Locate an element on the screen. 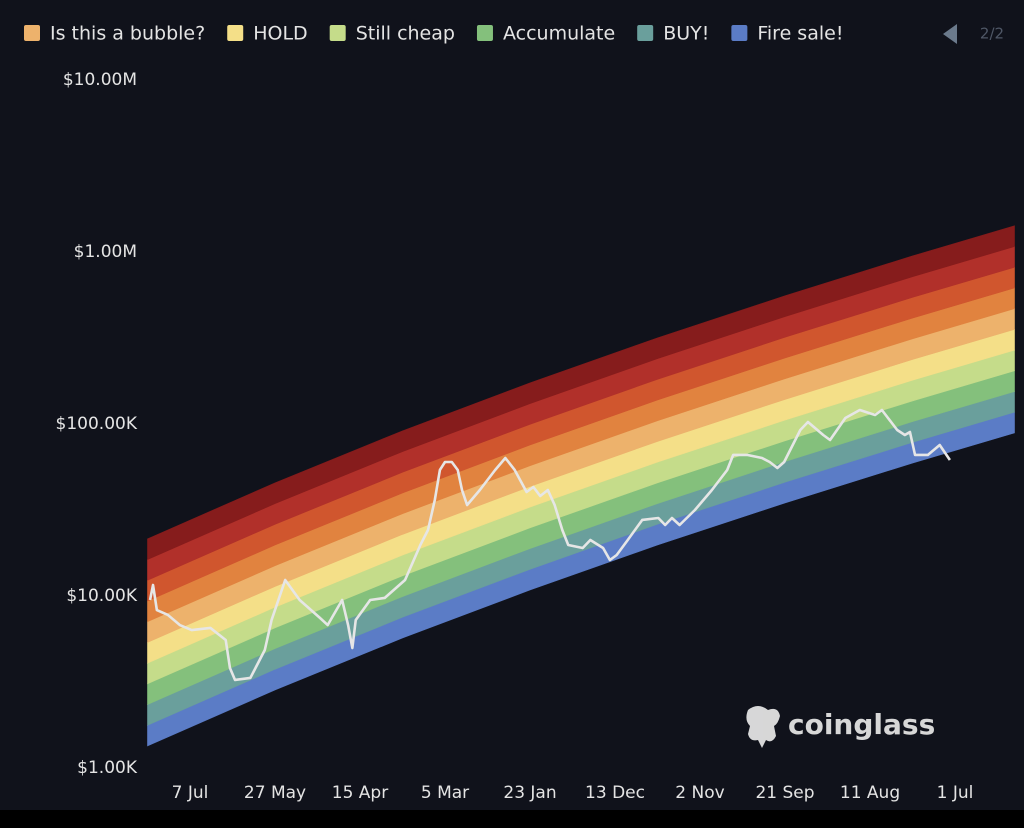 This screenshot has height=828, width=1024. legend-page: 2/2 is located at coordinates (992, 34).